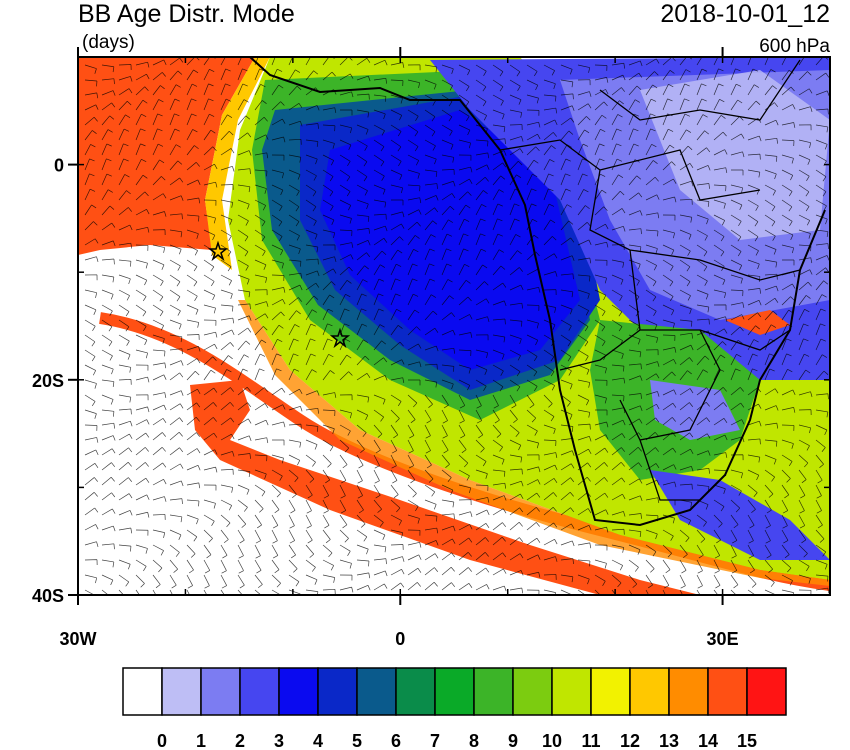  Describe the element at coordinates (396, 740) in the screenshot. I see `colorbar-label: 6` at that location.